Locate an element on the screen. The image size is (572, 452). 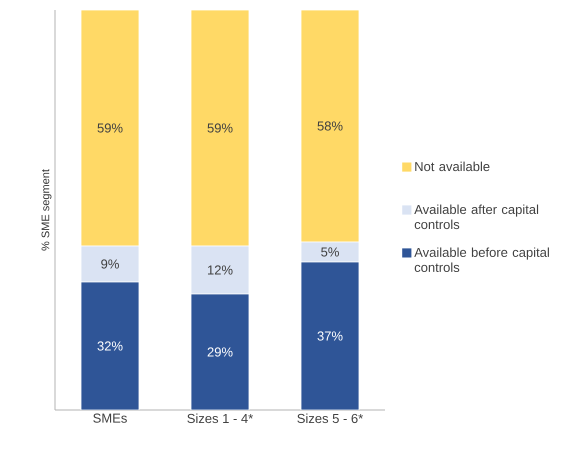
data-label: 37% is located at coordinates (330, 336).